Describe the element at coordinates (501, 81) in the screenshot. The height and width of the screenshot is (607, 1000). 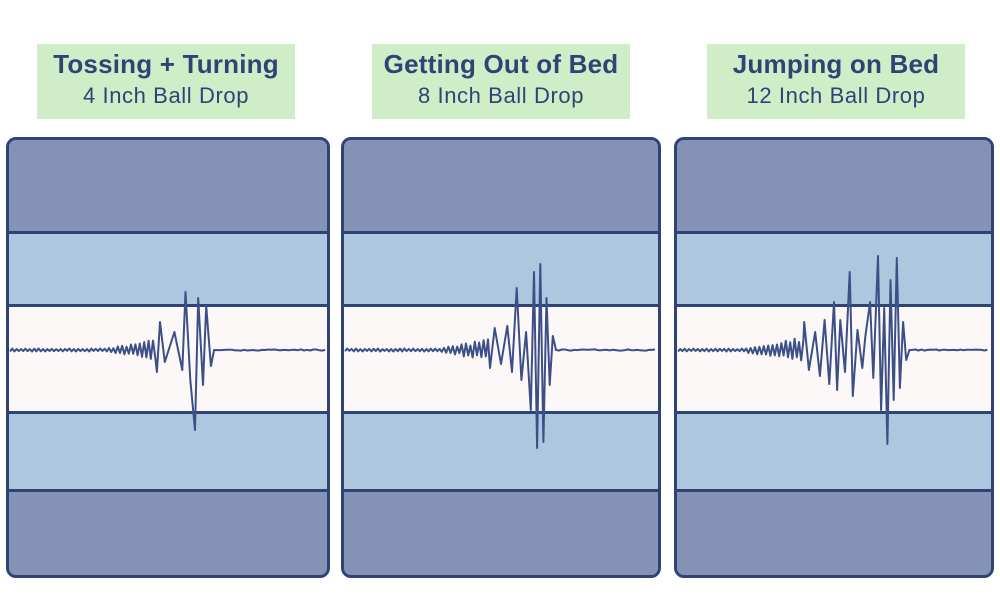
I see `panel-label: Getting Out of Bed 8 Inch Ball Drop` at that location.